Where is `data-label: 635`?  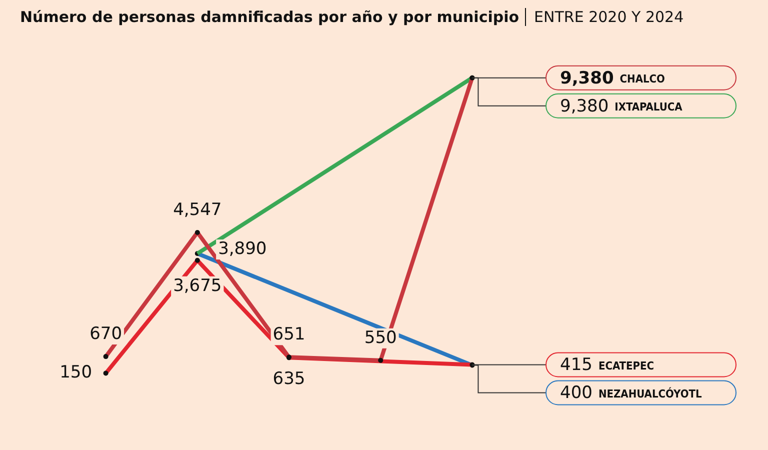 data-label: 635 is located at coordinates (289, 379).